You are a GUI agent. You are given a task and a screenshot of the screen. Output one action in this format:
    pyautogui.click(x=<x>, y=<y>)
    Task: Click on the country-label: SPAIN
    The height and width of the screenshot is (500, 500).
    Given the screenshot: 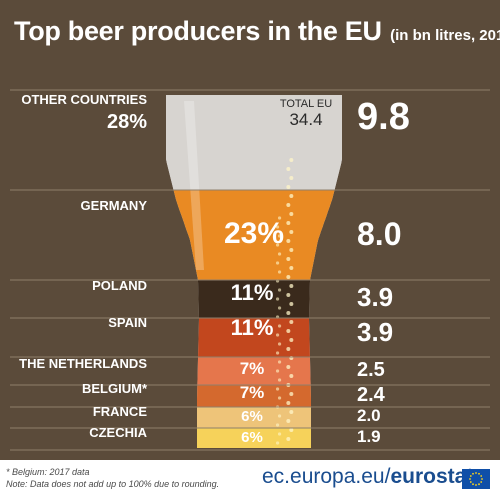 What is the action you would take?
    pyautogui.click(x=127, y=322)
    